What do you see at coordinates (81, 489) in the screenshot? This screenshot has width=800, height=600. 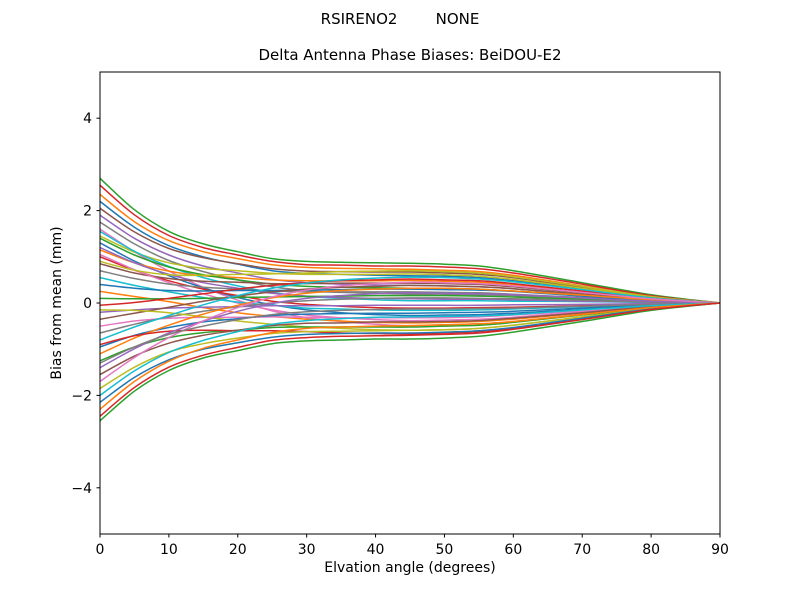 I see `y-tick-label: −4` at bounding box center [81, 489].